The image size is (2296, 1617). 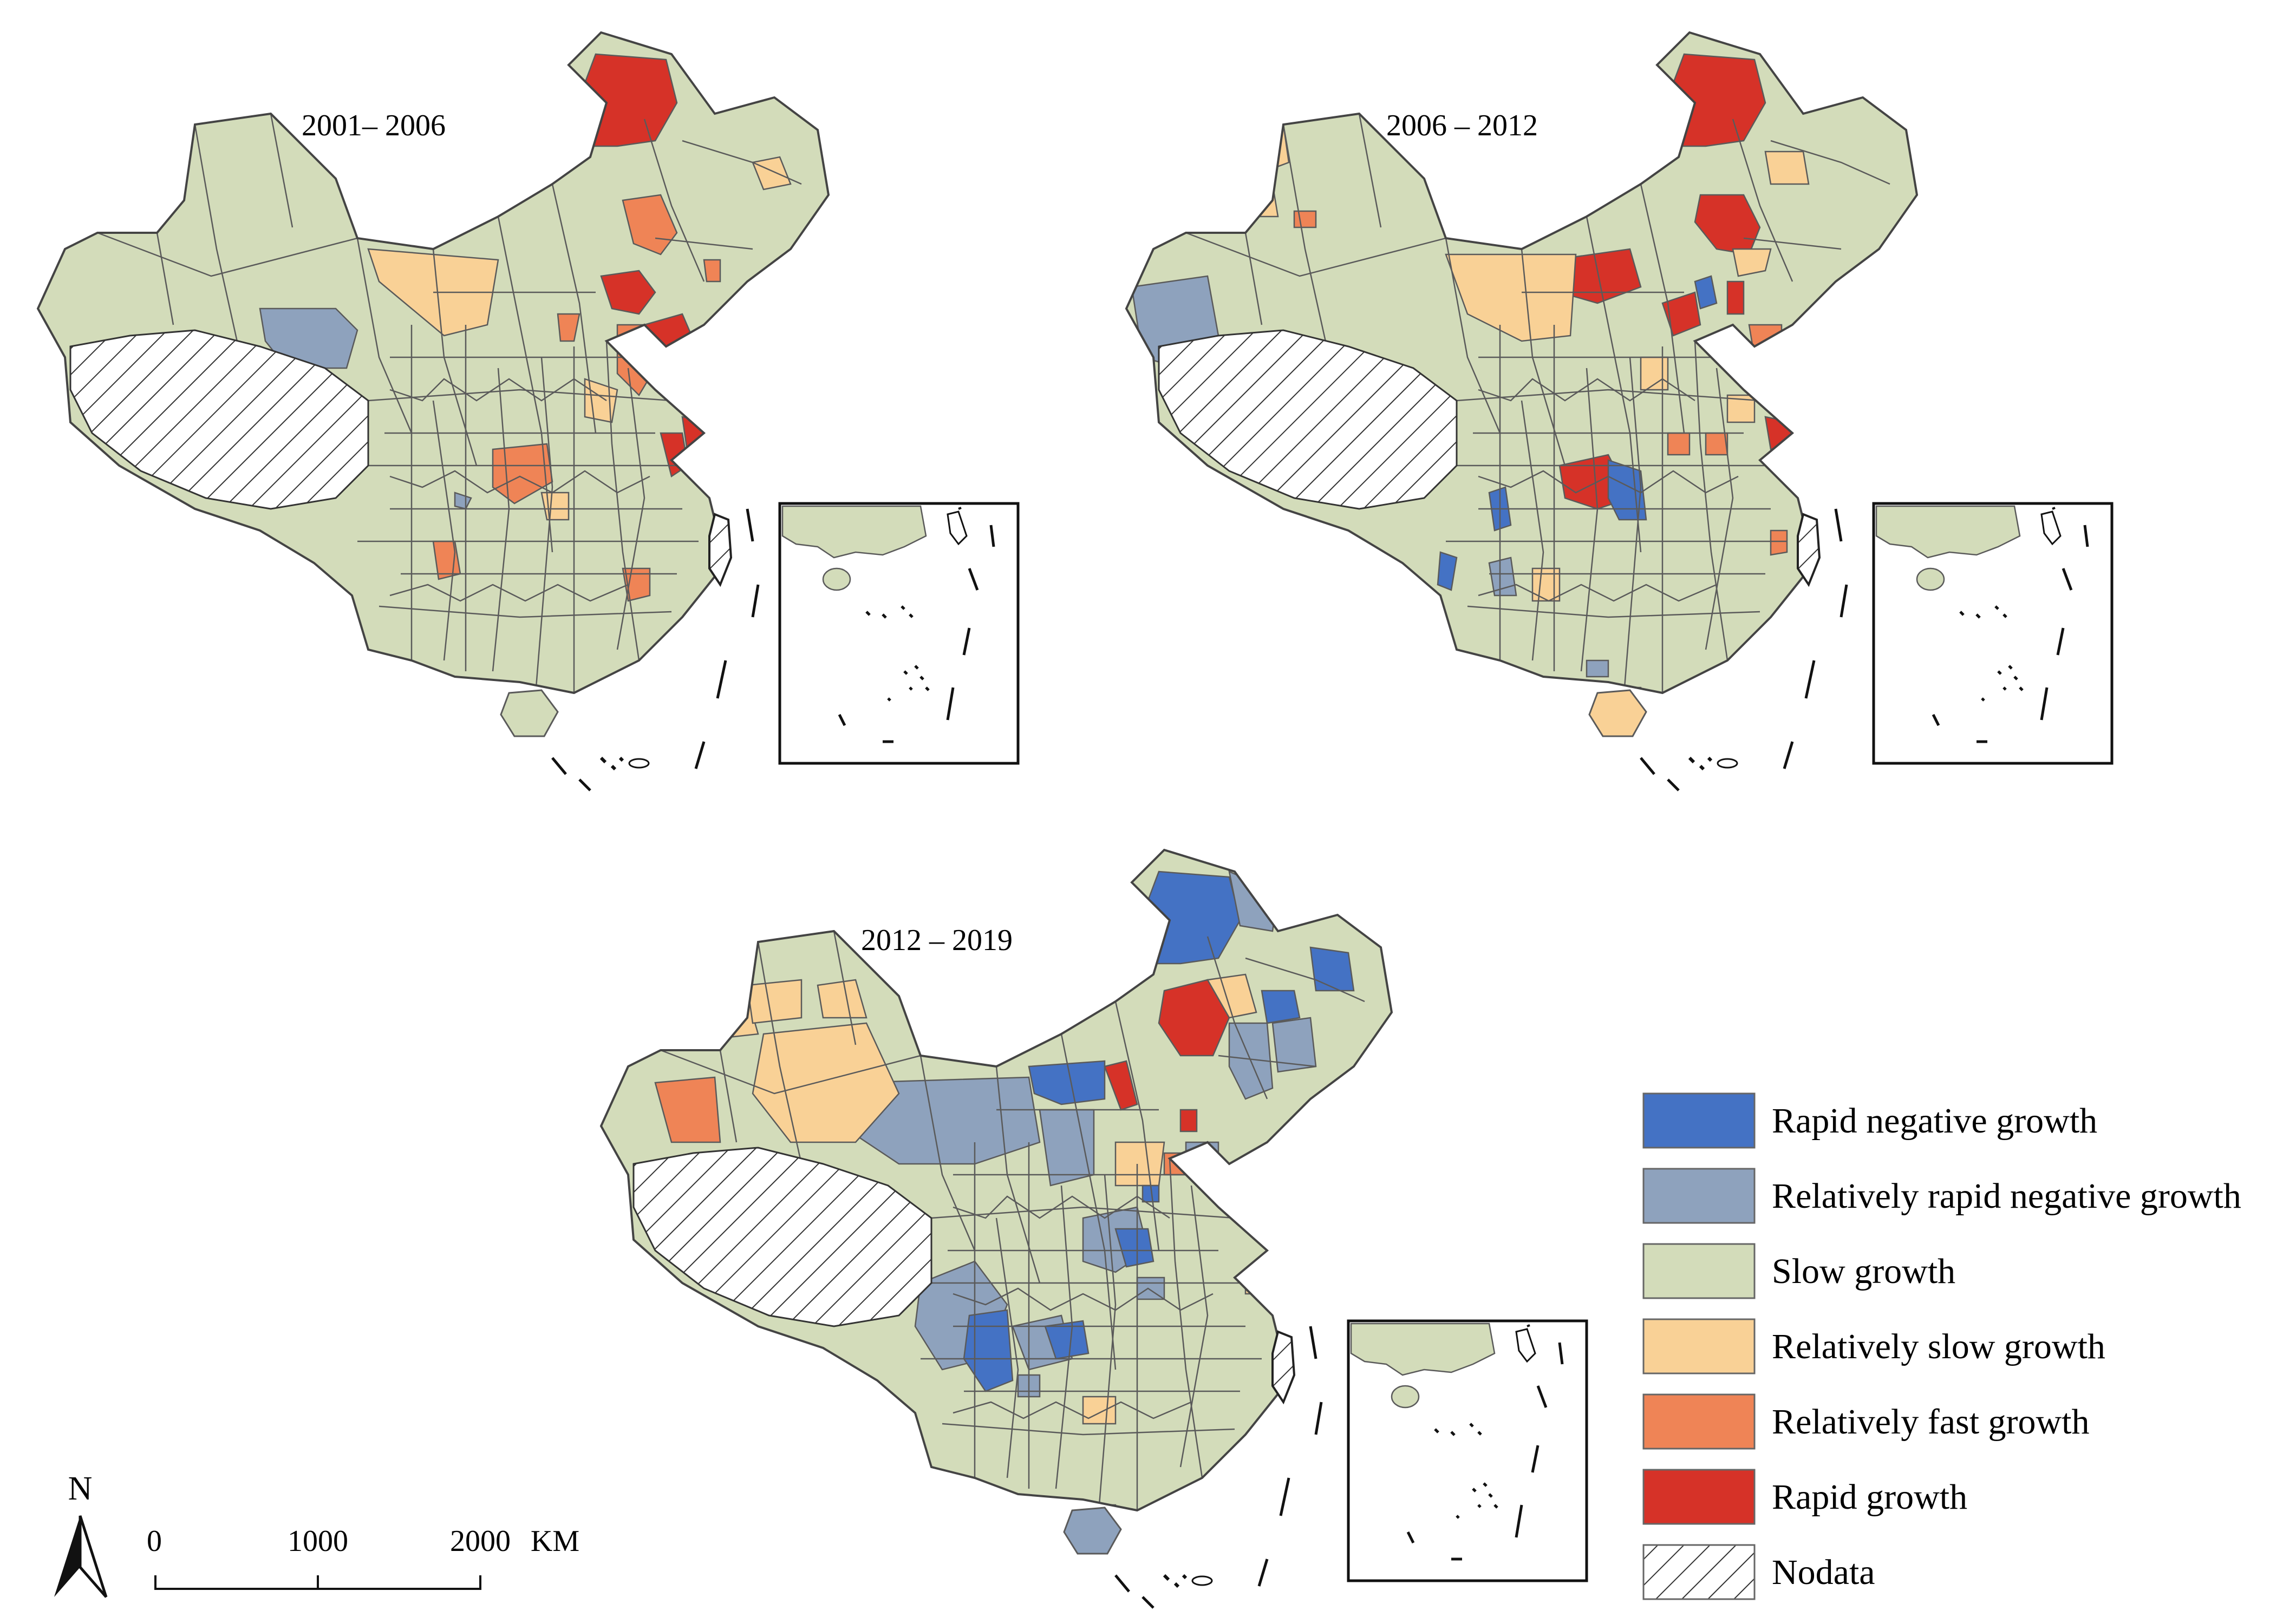 What do you see at coordinates (1863, 1271) in the screenshot?
I see `legend-label: Slow growth` at bounding box center [1863, 1271].